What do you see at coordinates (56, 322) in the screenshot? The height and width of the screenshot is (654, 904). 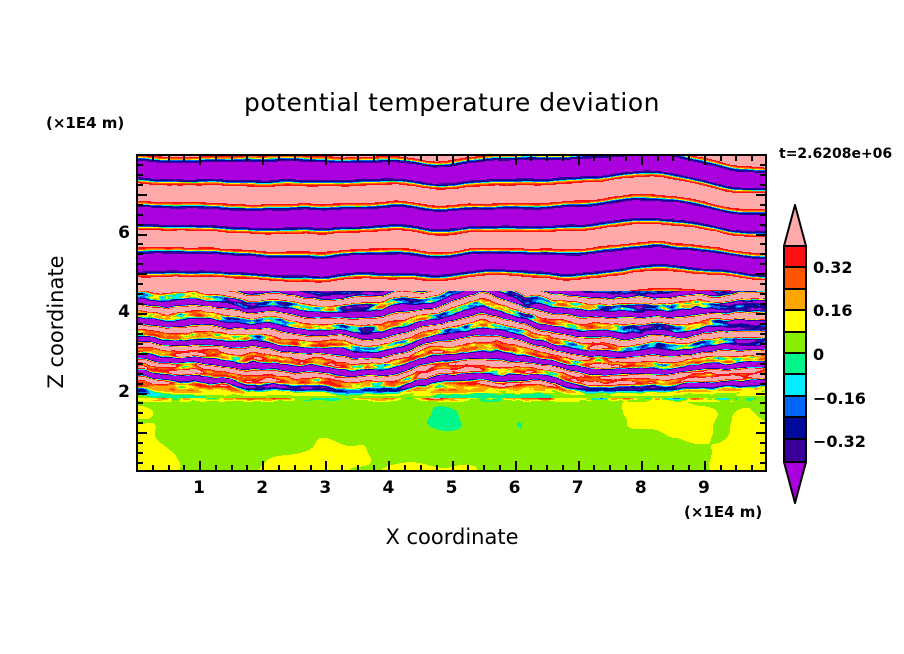 I see `y-axis-title: Z coordinate` at bounding box center [56, 322].